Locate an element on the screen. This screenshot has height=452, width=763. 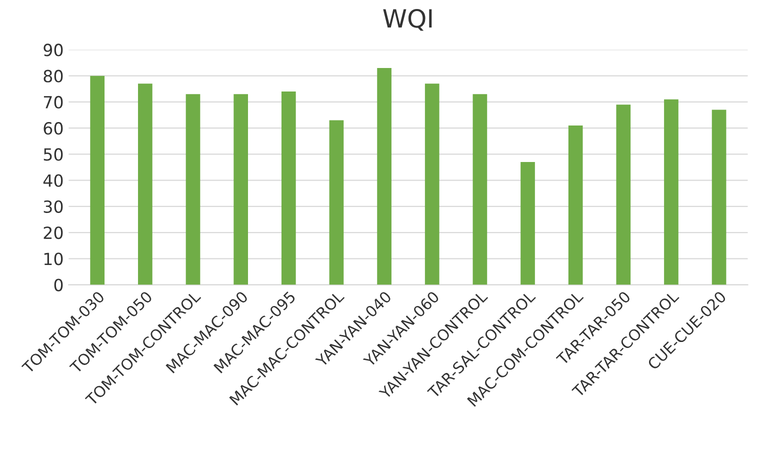
y-tick-label: 40 is located at coordinates (53, 180).